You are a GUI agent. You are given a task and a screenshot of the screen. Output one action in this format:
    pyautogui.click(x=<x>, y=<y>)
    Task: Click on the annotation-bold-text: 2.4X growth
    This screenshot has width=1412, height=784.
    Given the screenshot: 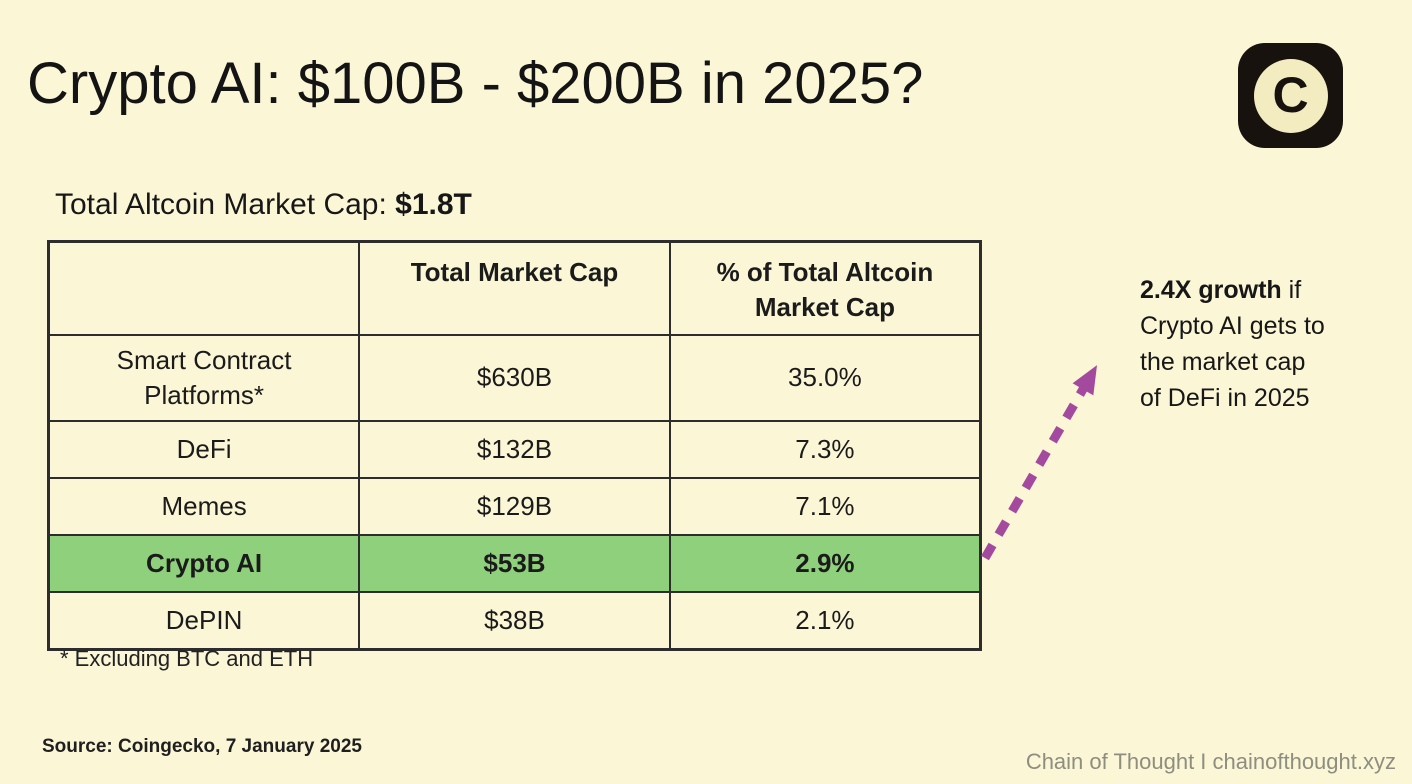 What is the action you would take?
    pyautogui.click(x=1211, y=290)
    